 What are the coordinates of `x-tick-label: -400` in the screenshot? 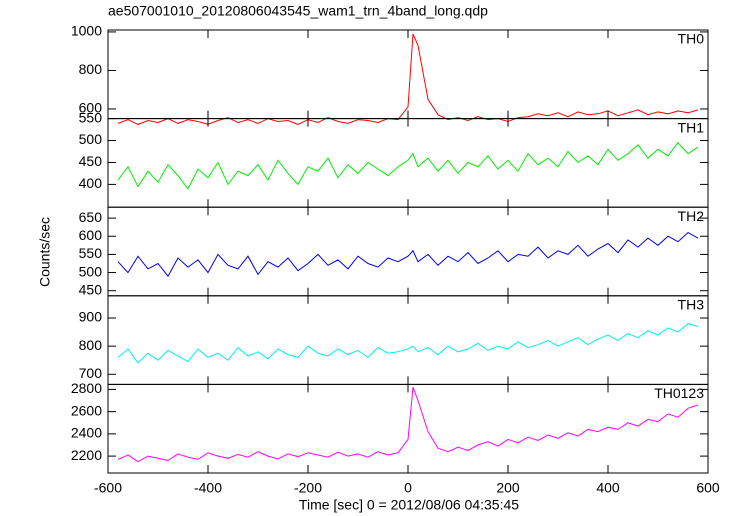 It's located at (208, 488).